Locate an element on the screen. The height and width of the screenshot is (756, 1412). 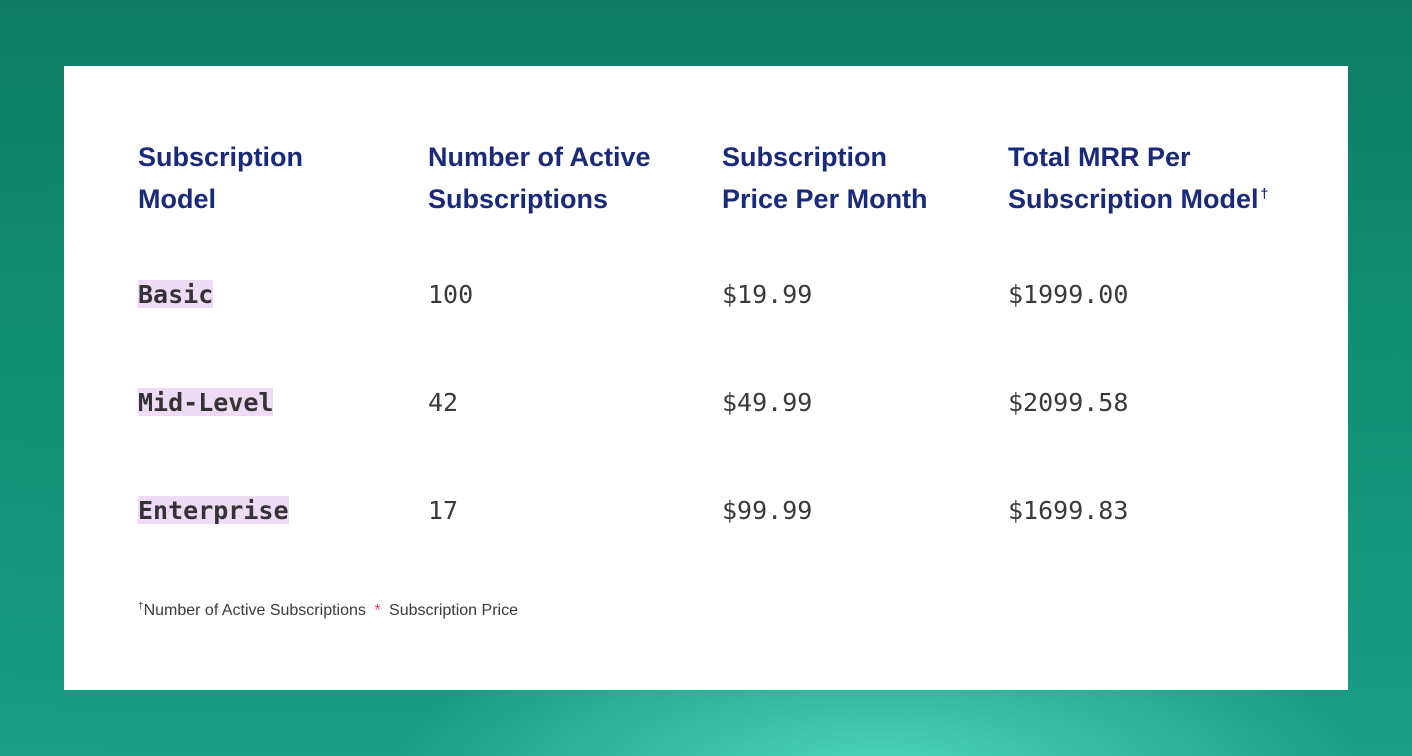
header-subscription-model: Subscription Model is located at coordinates (220, 178).